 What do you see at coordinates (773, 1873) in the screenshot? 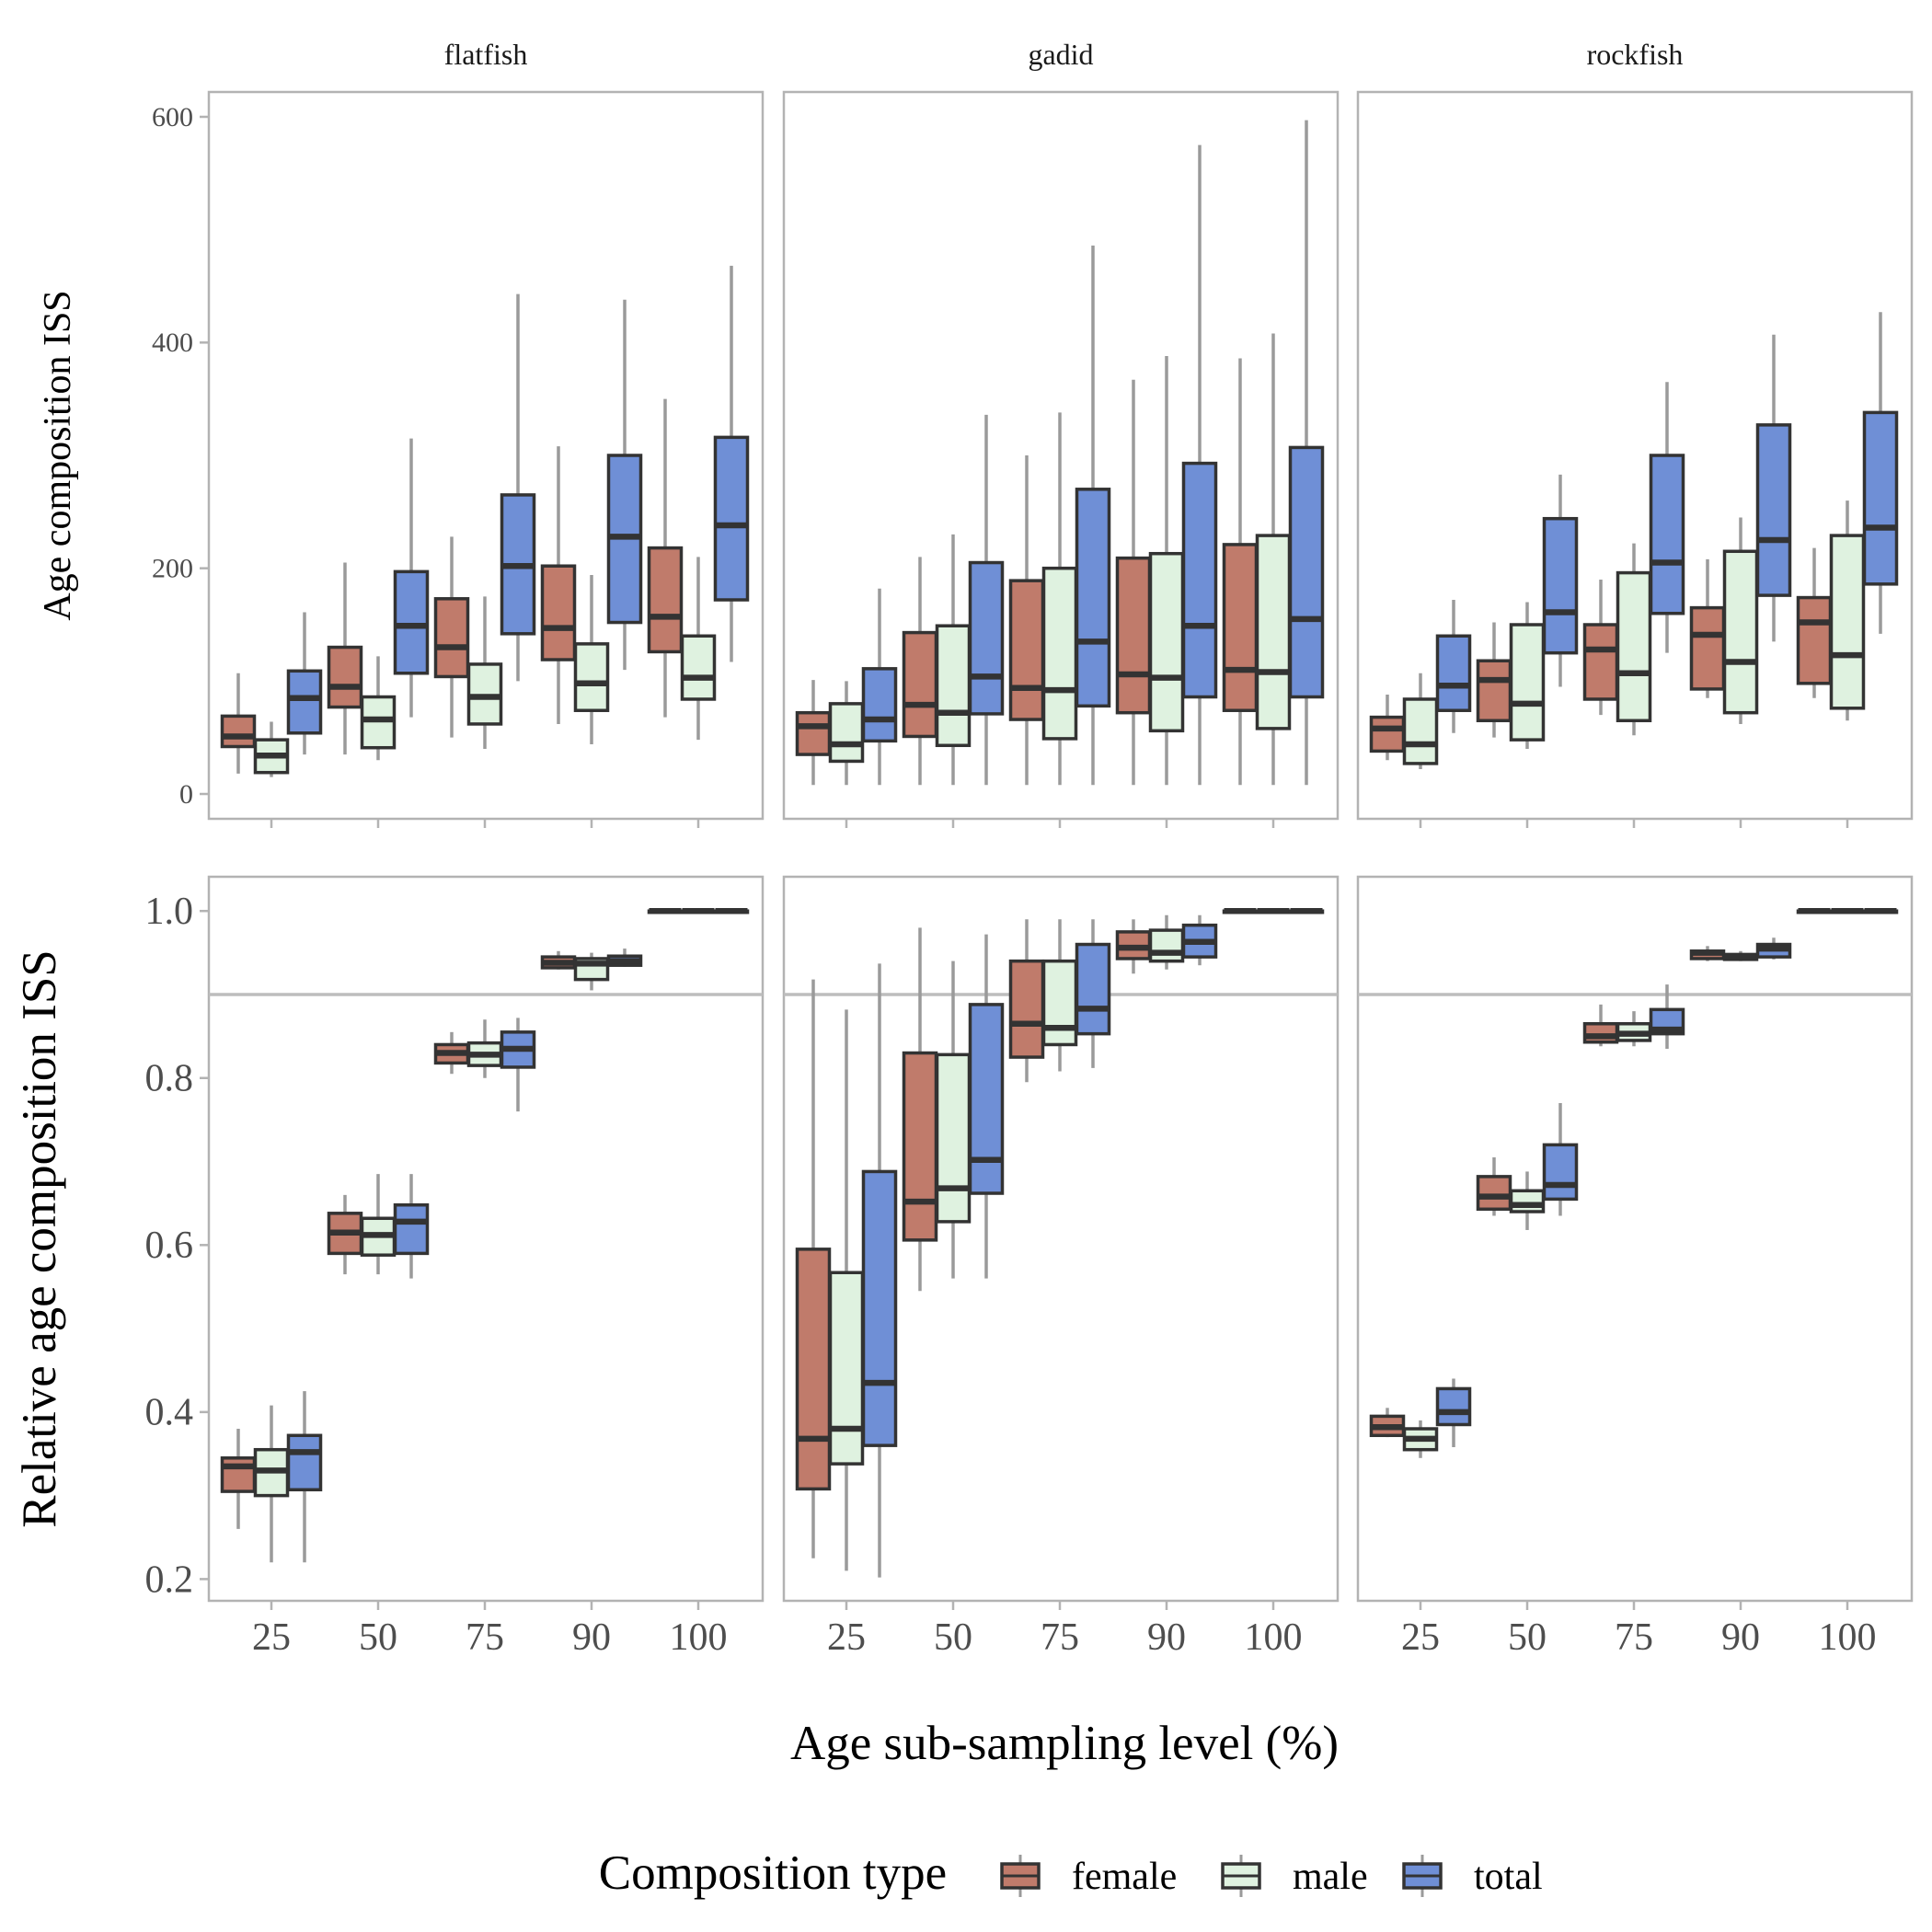
I see `legend-title: Composition type` at bounding box center [773, 1873].